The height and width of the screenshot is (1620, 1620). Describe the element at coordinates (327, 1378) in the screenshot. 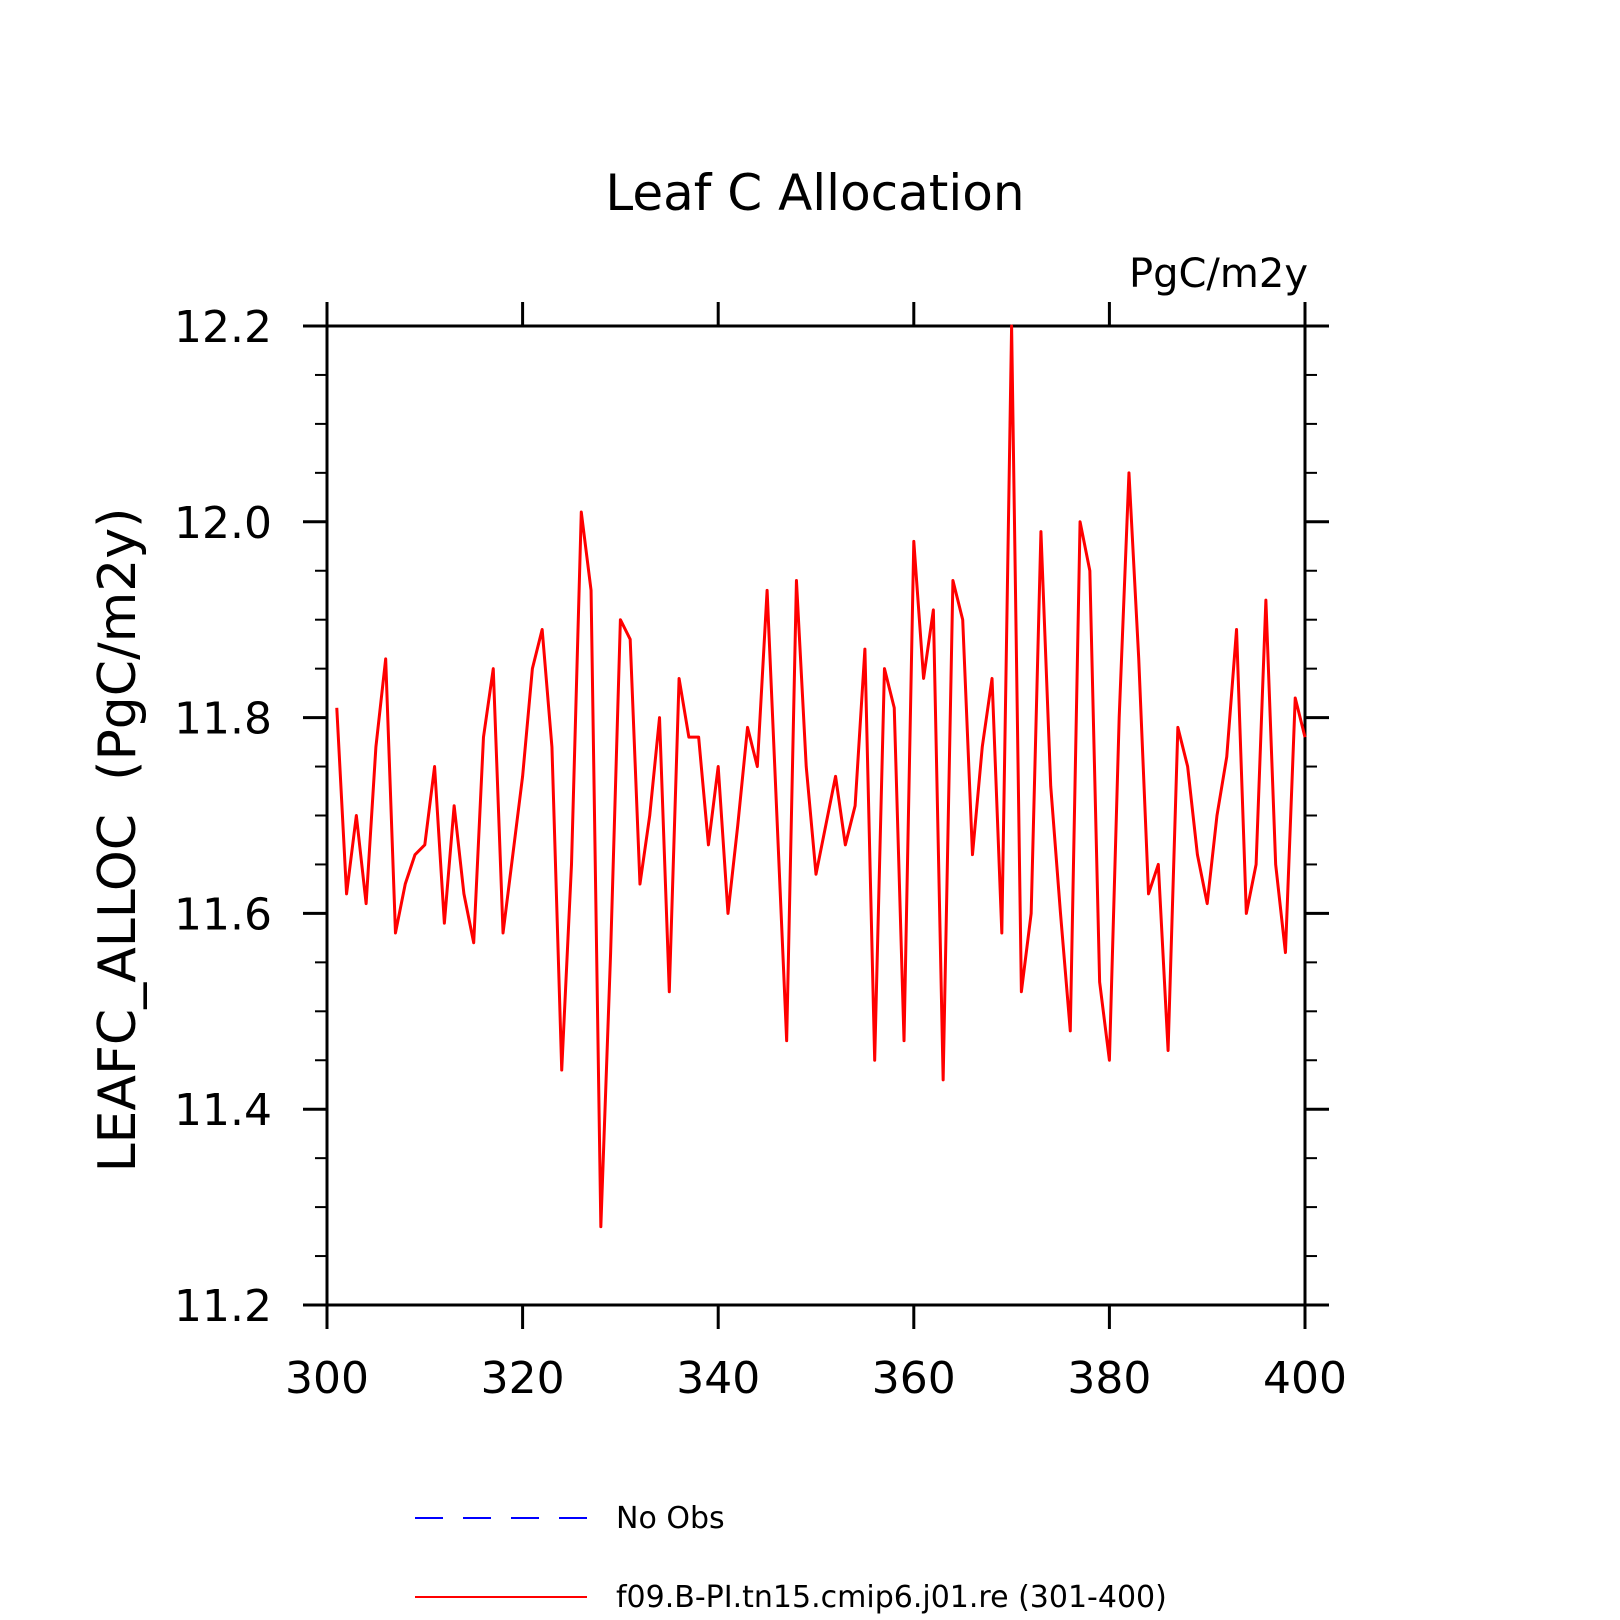

I see `x-tick-label: 300` at that location.